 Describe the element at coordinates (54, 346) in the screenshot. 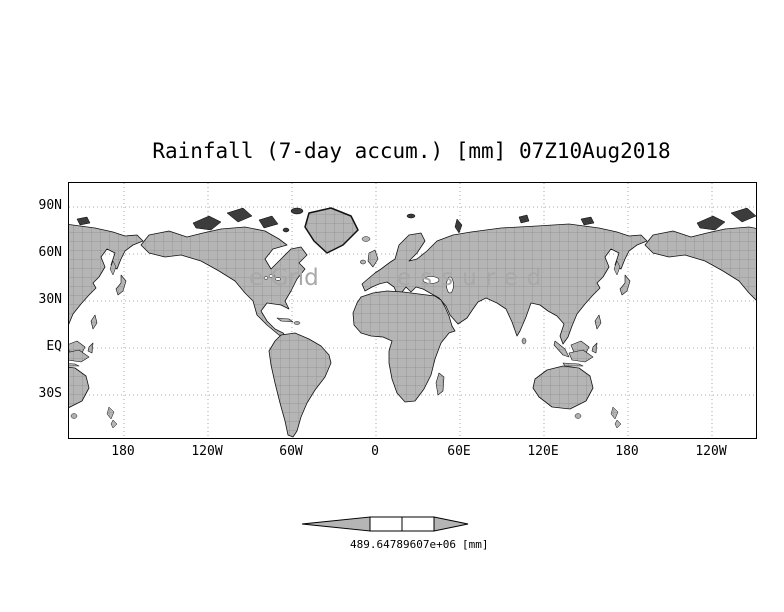

I see `lat-tick-eq: EQ` at that location.